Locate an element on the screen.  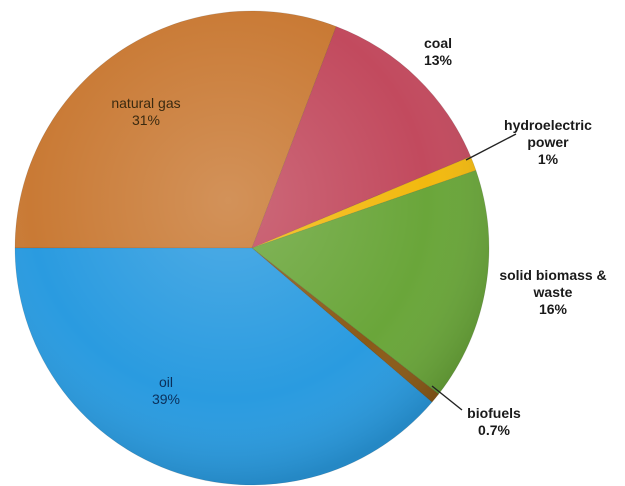
slice-label-coal: coal 13% is located at coordinates (438, 51).